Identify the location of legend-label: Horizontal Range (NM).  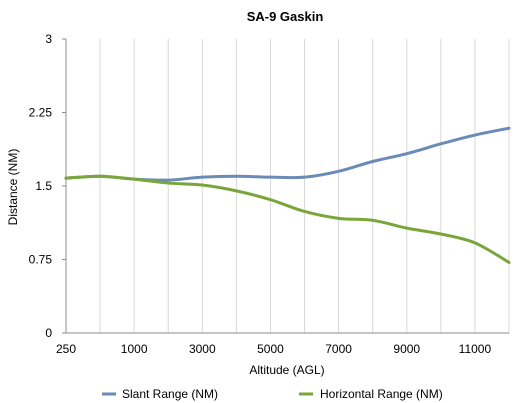
(381, 394).